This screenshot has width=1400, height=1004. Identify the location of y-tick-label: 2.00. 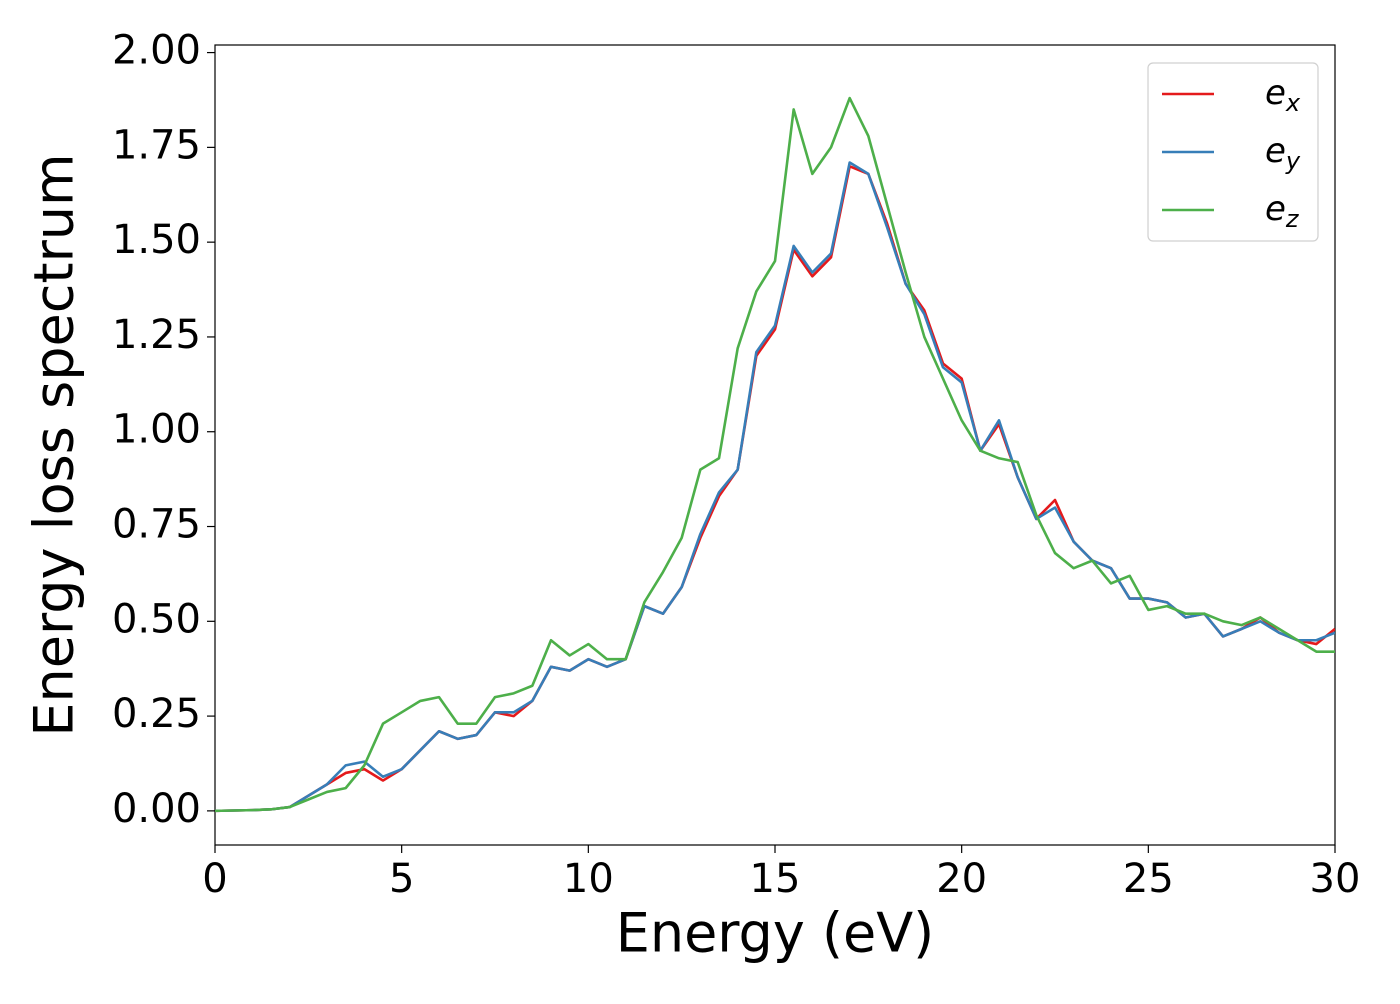
(156, 51).